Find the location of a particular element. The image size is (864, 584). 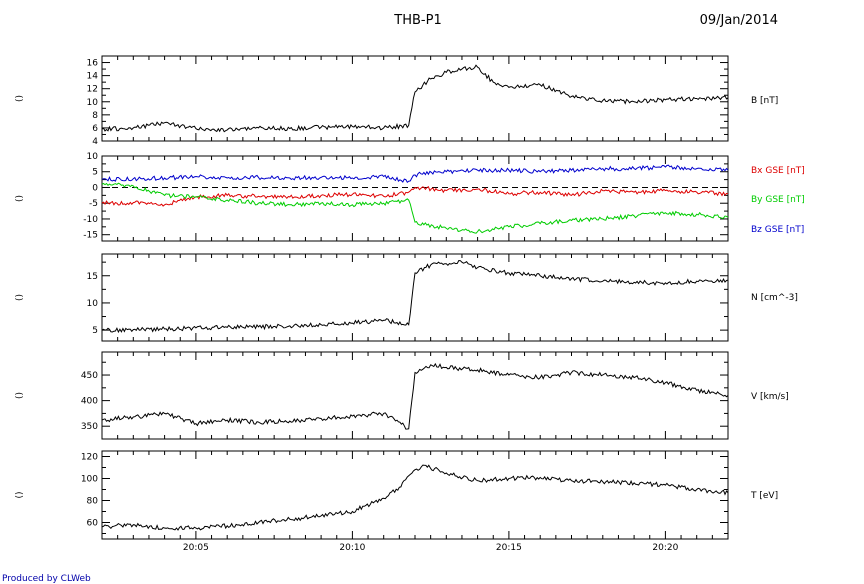

y-tick-label: -15 is located at coordinates (90, 236).